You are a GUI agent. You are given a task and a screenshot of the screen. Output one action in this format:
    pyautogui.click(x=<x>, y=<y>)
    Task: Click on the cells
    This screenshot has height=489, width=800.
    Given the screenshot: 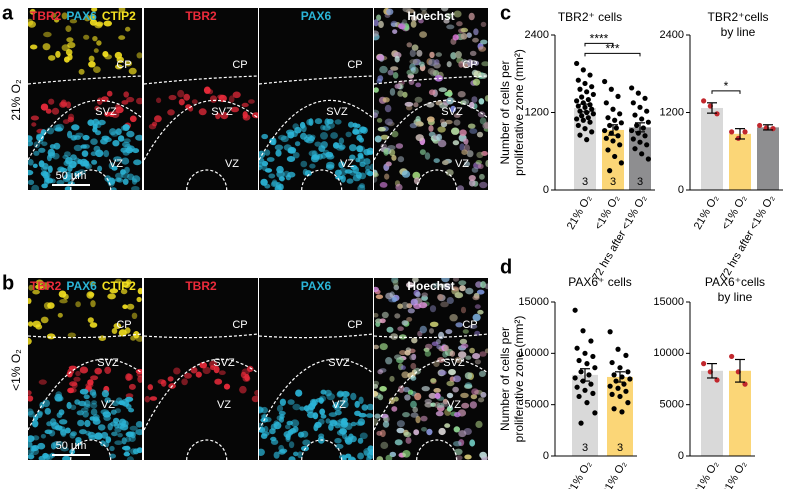 What is the action you would take?
    pyautogui.click(x=201, y=381)
    